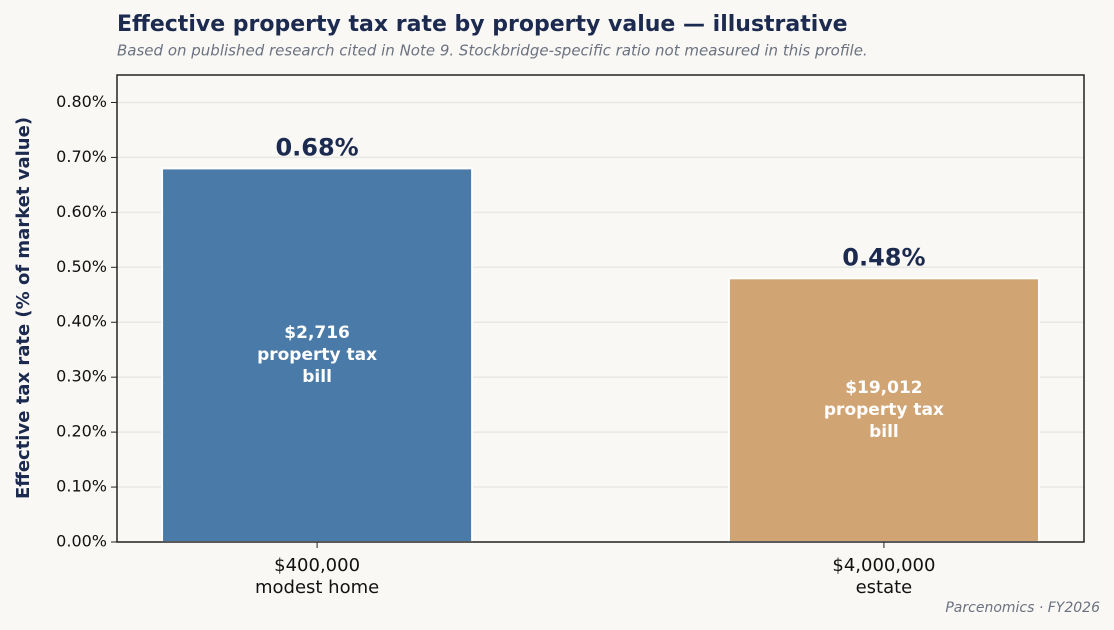 The height and width of the screenshot is (630, 1114). What do you see at coordinates (81, 101) in the screenshot?
I see `y-tick-label: 0.80%` at bounding box center [81, 101].